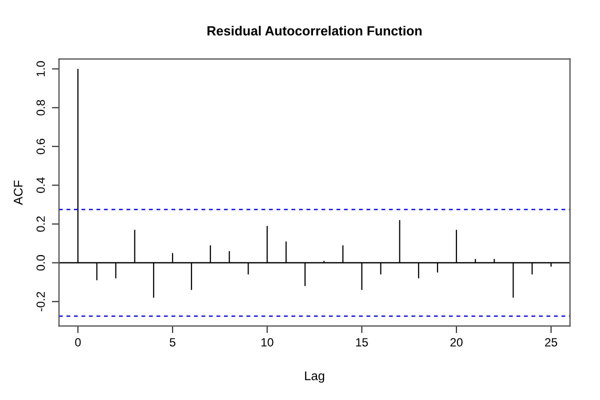 The width and height of the screenshot is (600, 400). What do you see at coordinates (78, 342) in the screenshot?
I see `x-tick-label: 0` at bounding box center [78, 342].